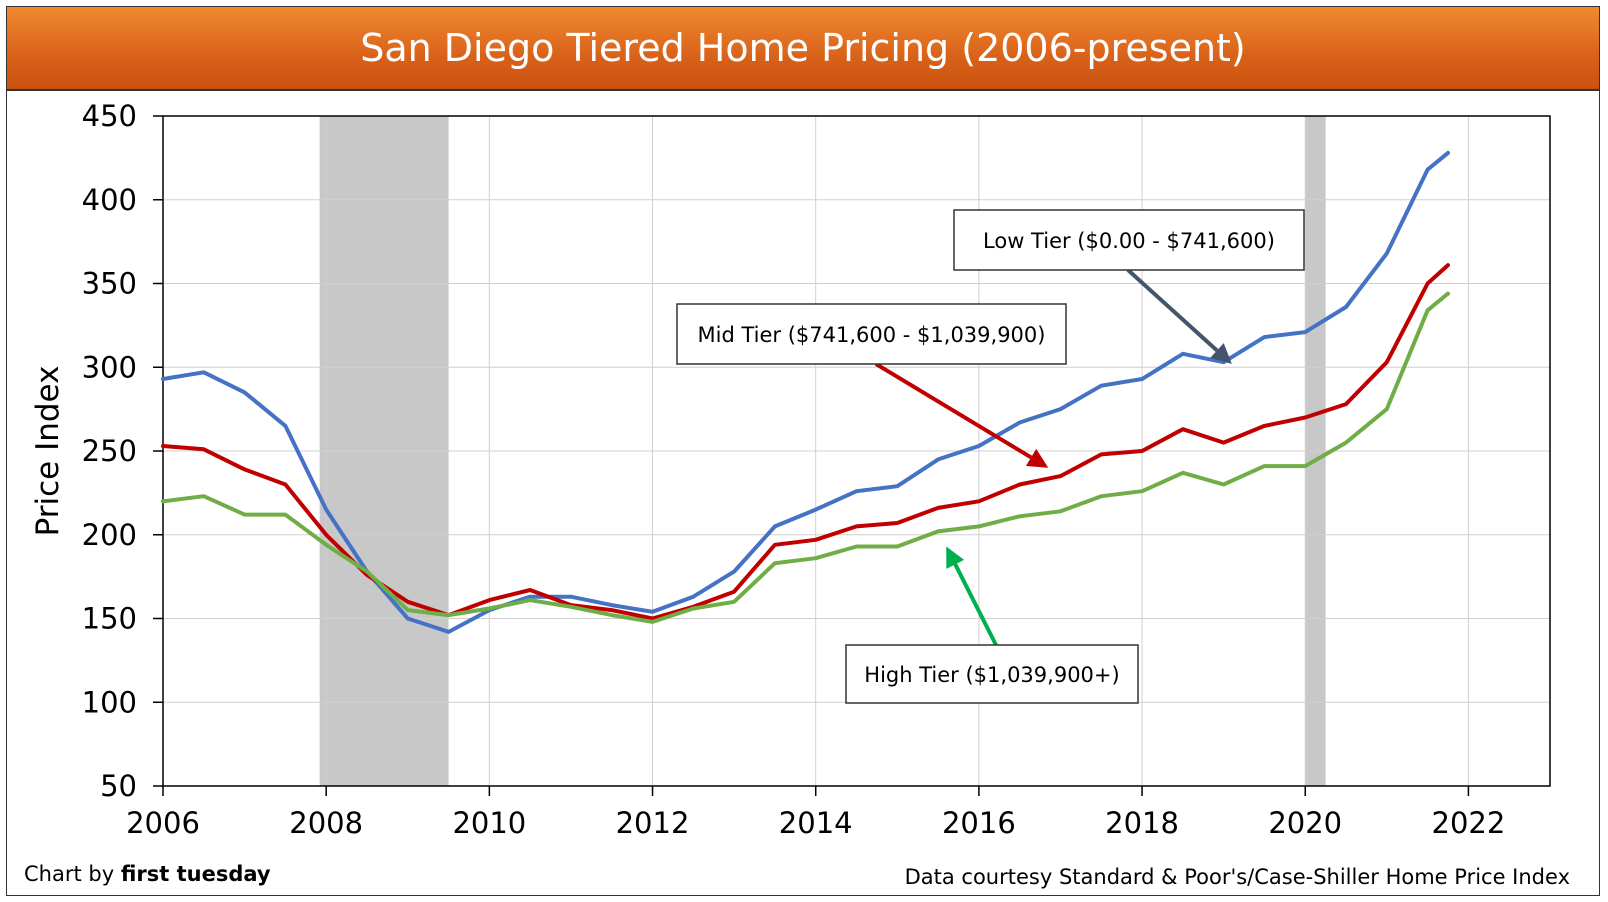  What do you see at coordinates (109, 200) in the screenshot?
I see `y-tick-label: 400` at bounding box center [109, 200].